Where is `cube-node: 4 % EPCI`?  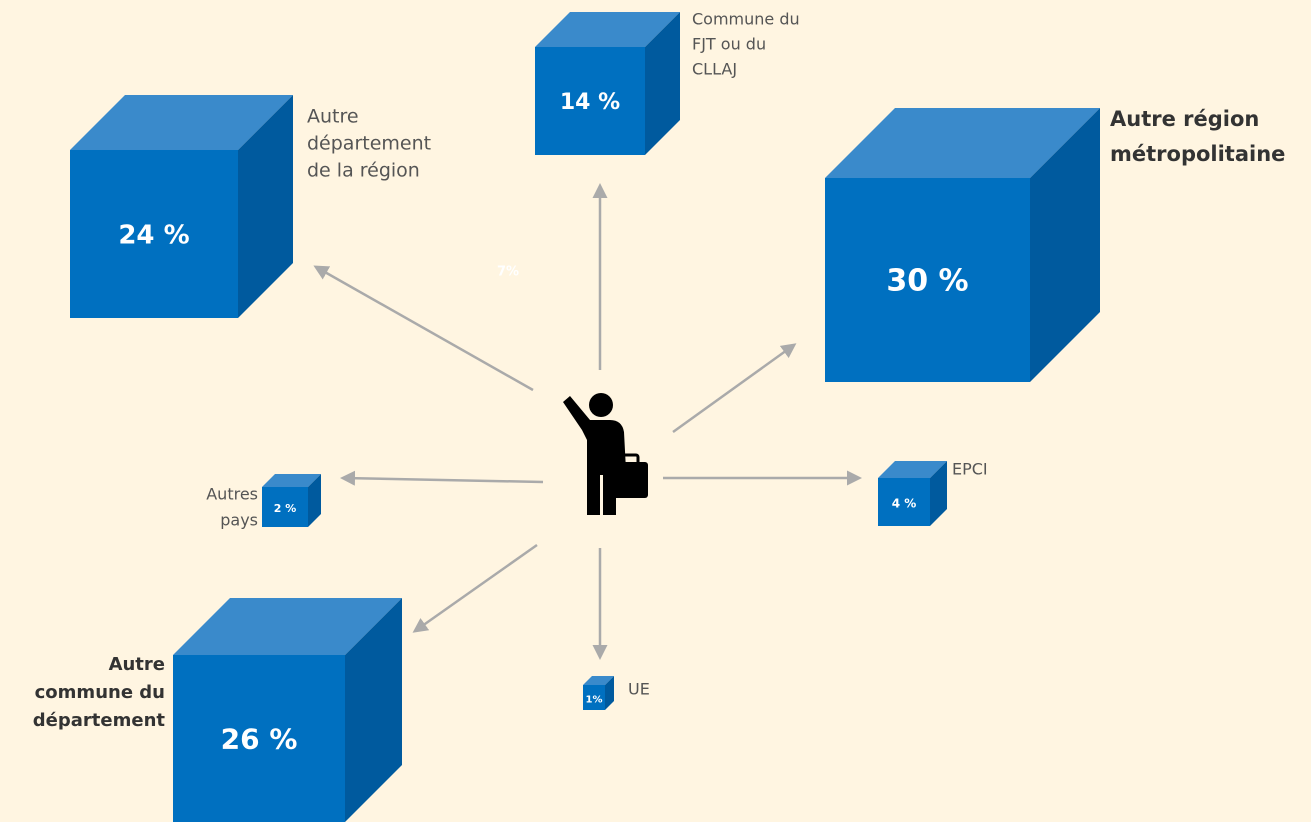
cube-node: 4 % EPCI is located at coordinates (933, 493).